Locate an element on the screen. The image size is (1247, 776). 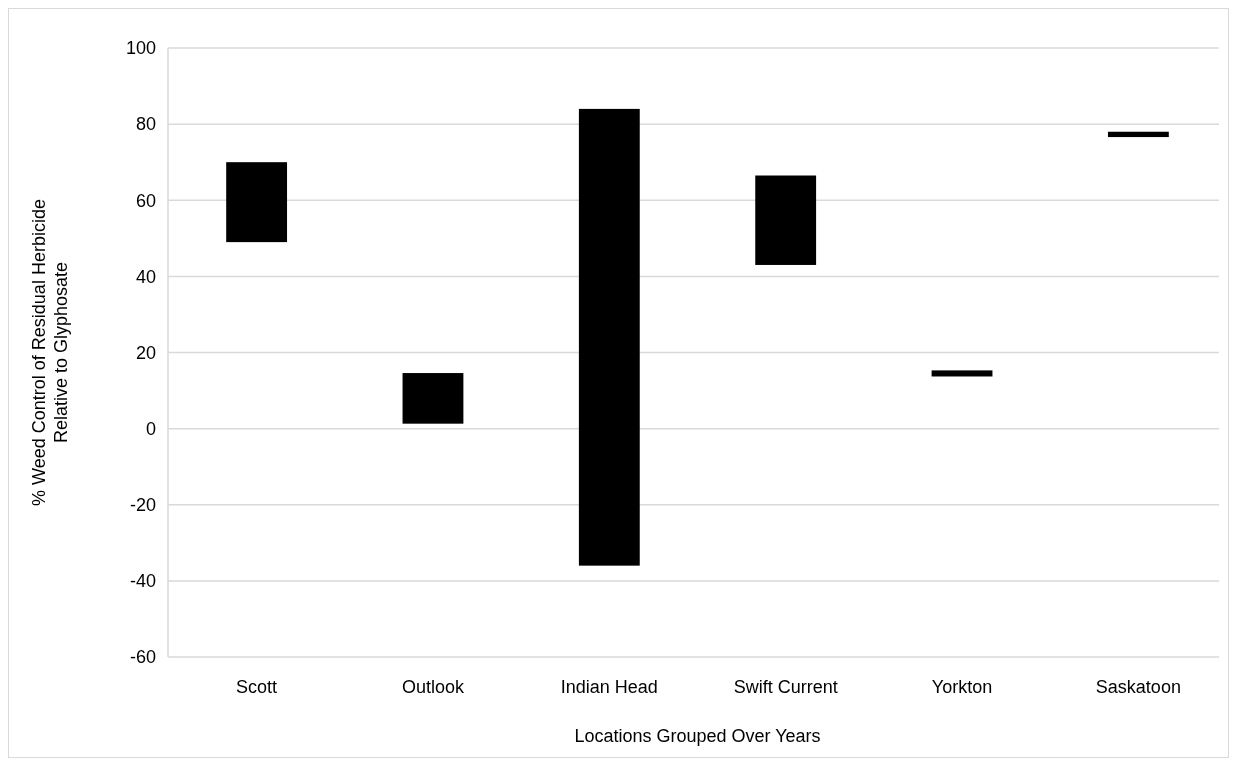
y-tick-label: -40 is located at coordinates (142, 581).